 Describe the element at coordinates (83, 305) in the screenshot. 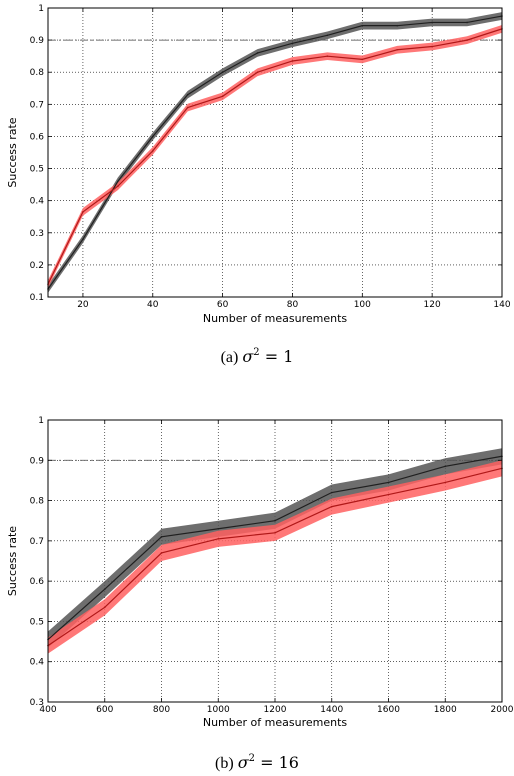

I see `x-tick-label: 20` at that location.